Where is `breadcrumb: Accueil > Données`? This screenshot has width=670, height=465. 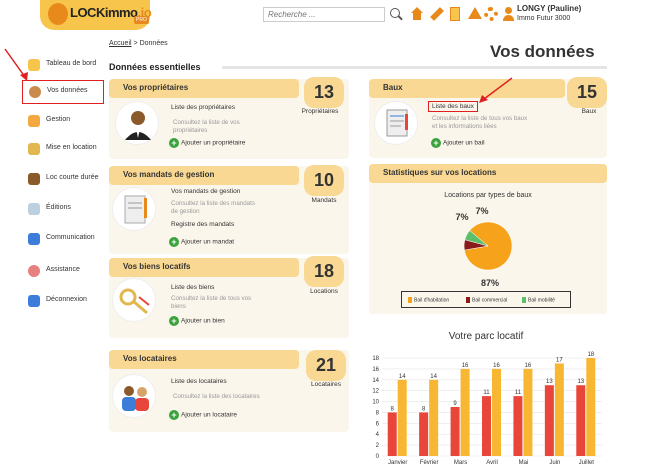 breadcrumb: Accueil > Données is located at coordinates (138, 43).